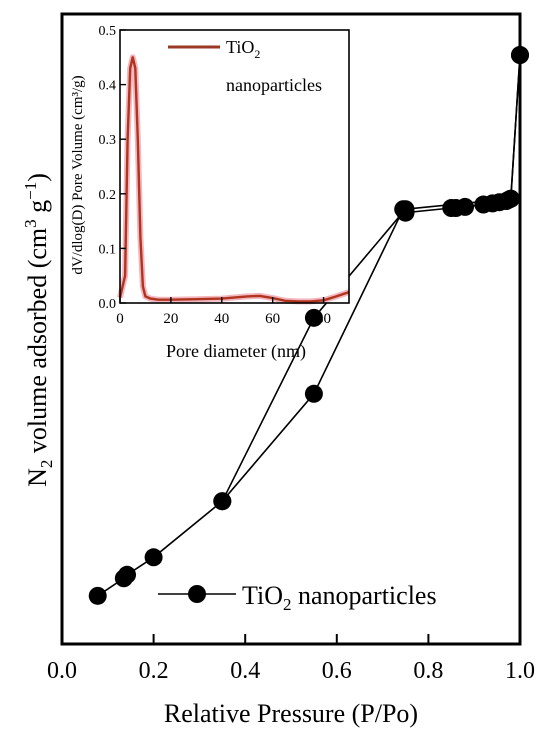 The width and height of the screenshot is (550, 737). I want to click on inset-x-axis: 0 20 40 60 80, so click(223, 312).